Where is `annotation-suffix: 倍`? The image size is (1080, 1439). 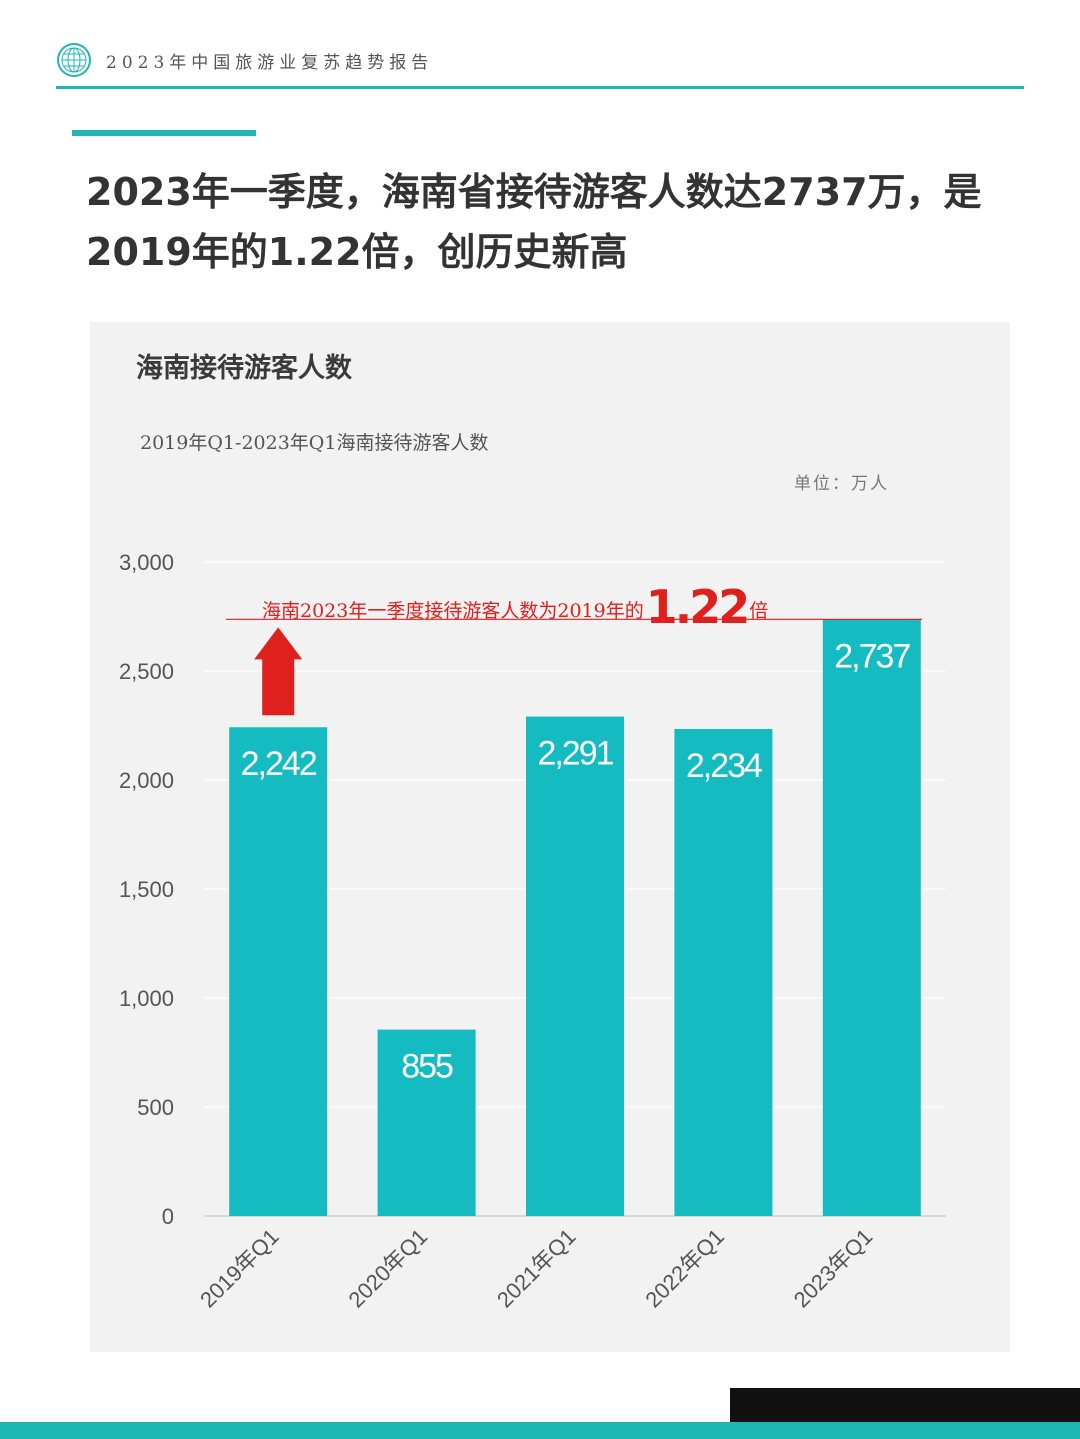 annotation-suffix: 倍 is located at coordinates (759, 611).